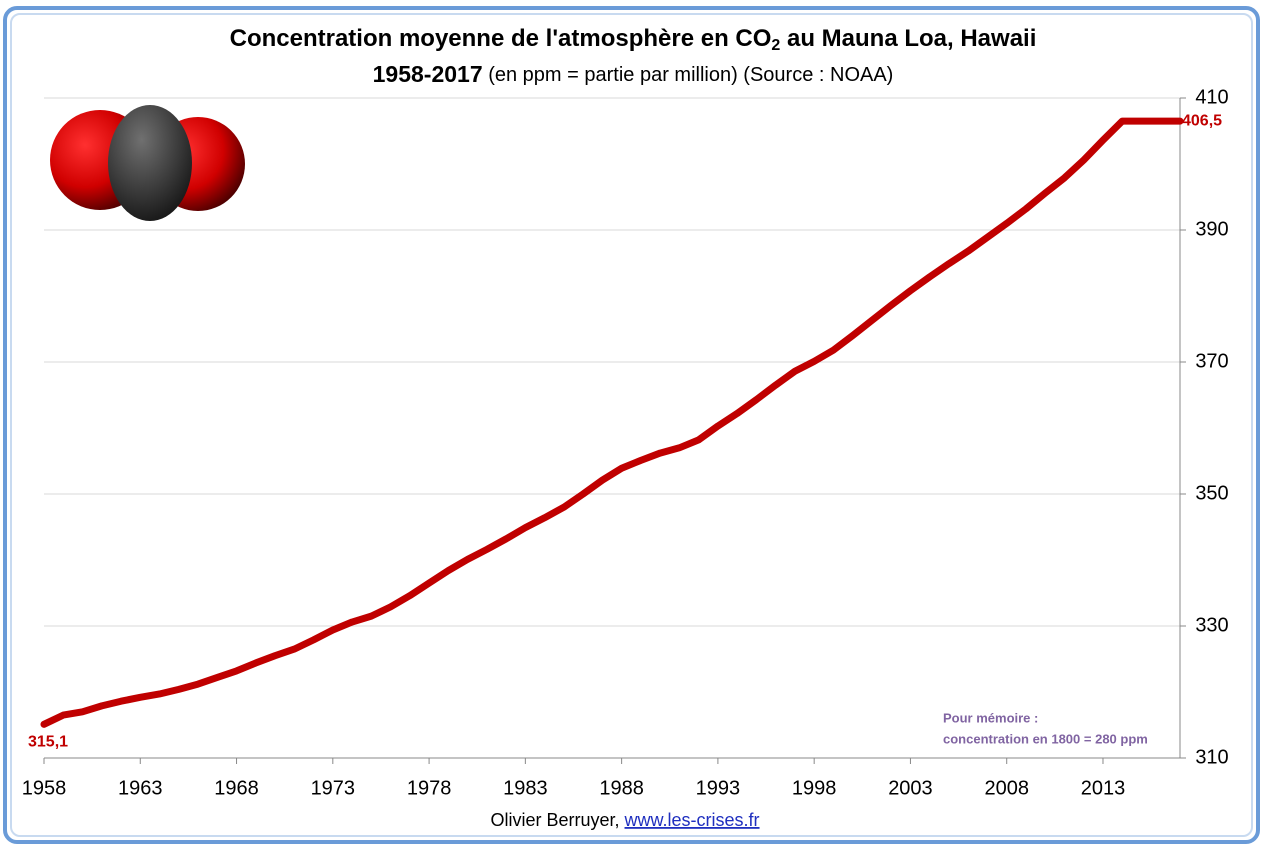 The height and width of the screenshot is (851, 1267). What do you see at coordinates (525, 788) in the screenshot?
I see `x-tick-label: 1983` at bounding box center [525, 788].